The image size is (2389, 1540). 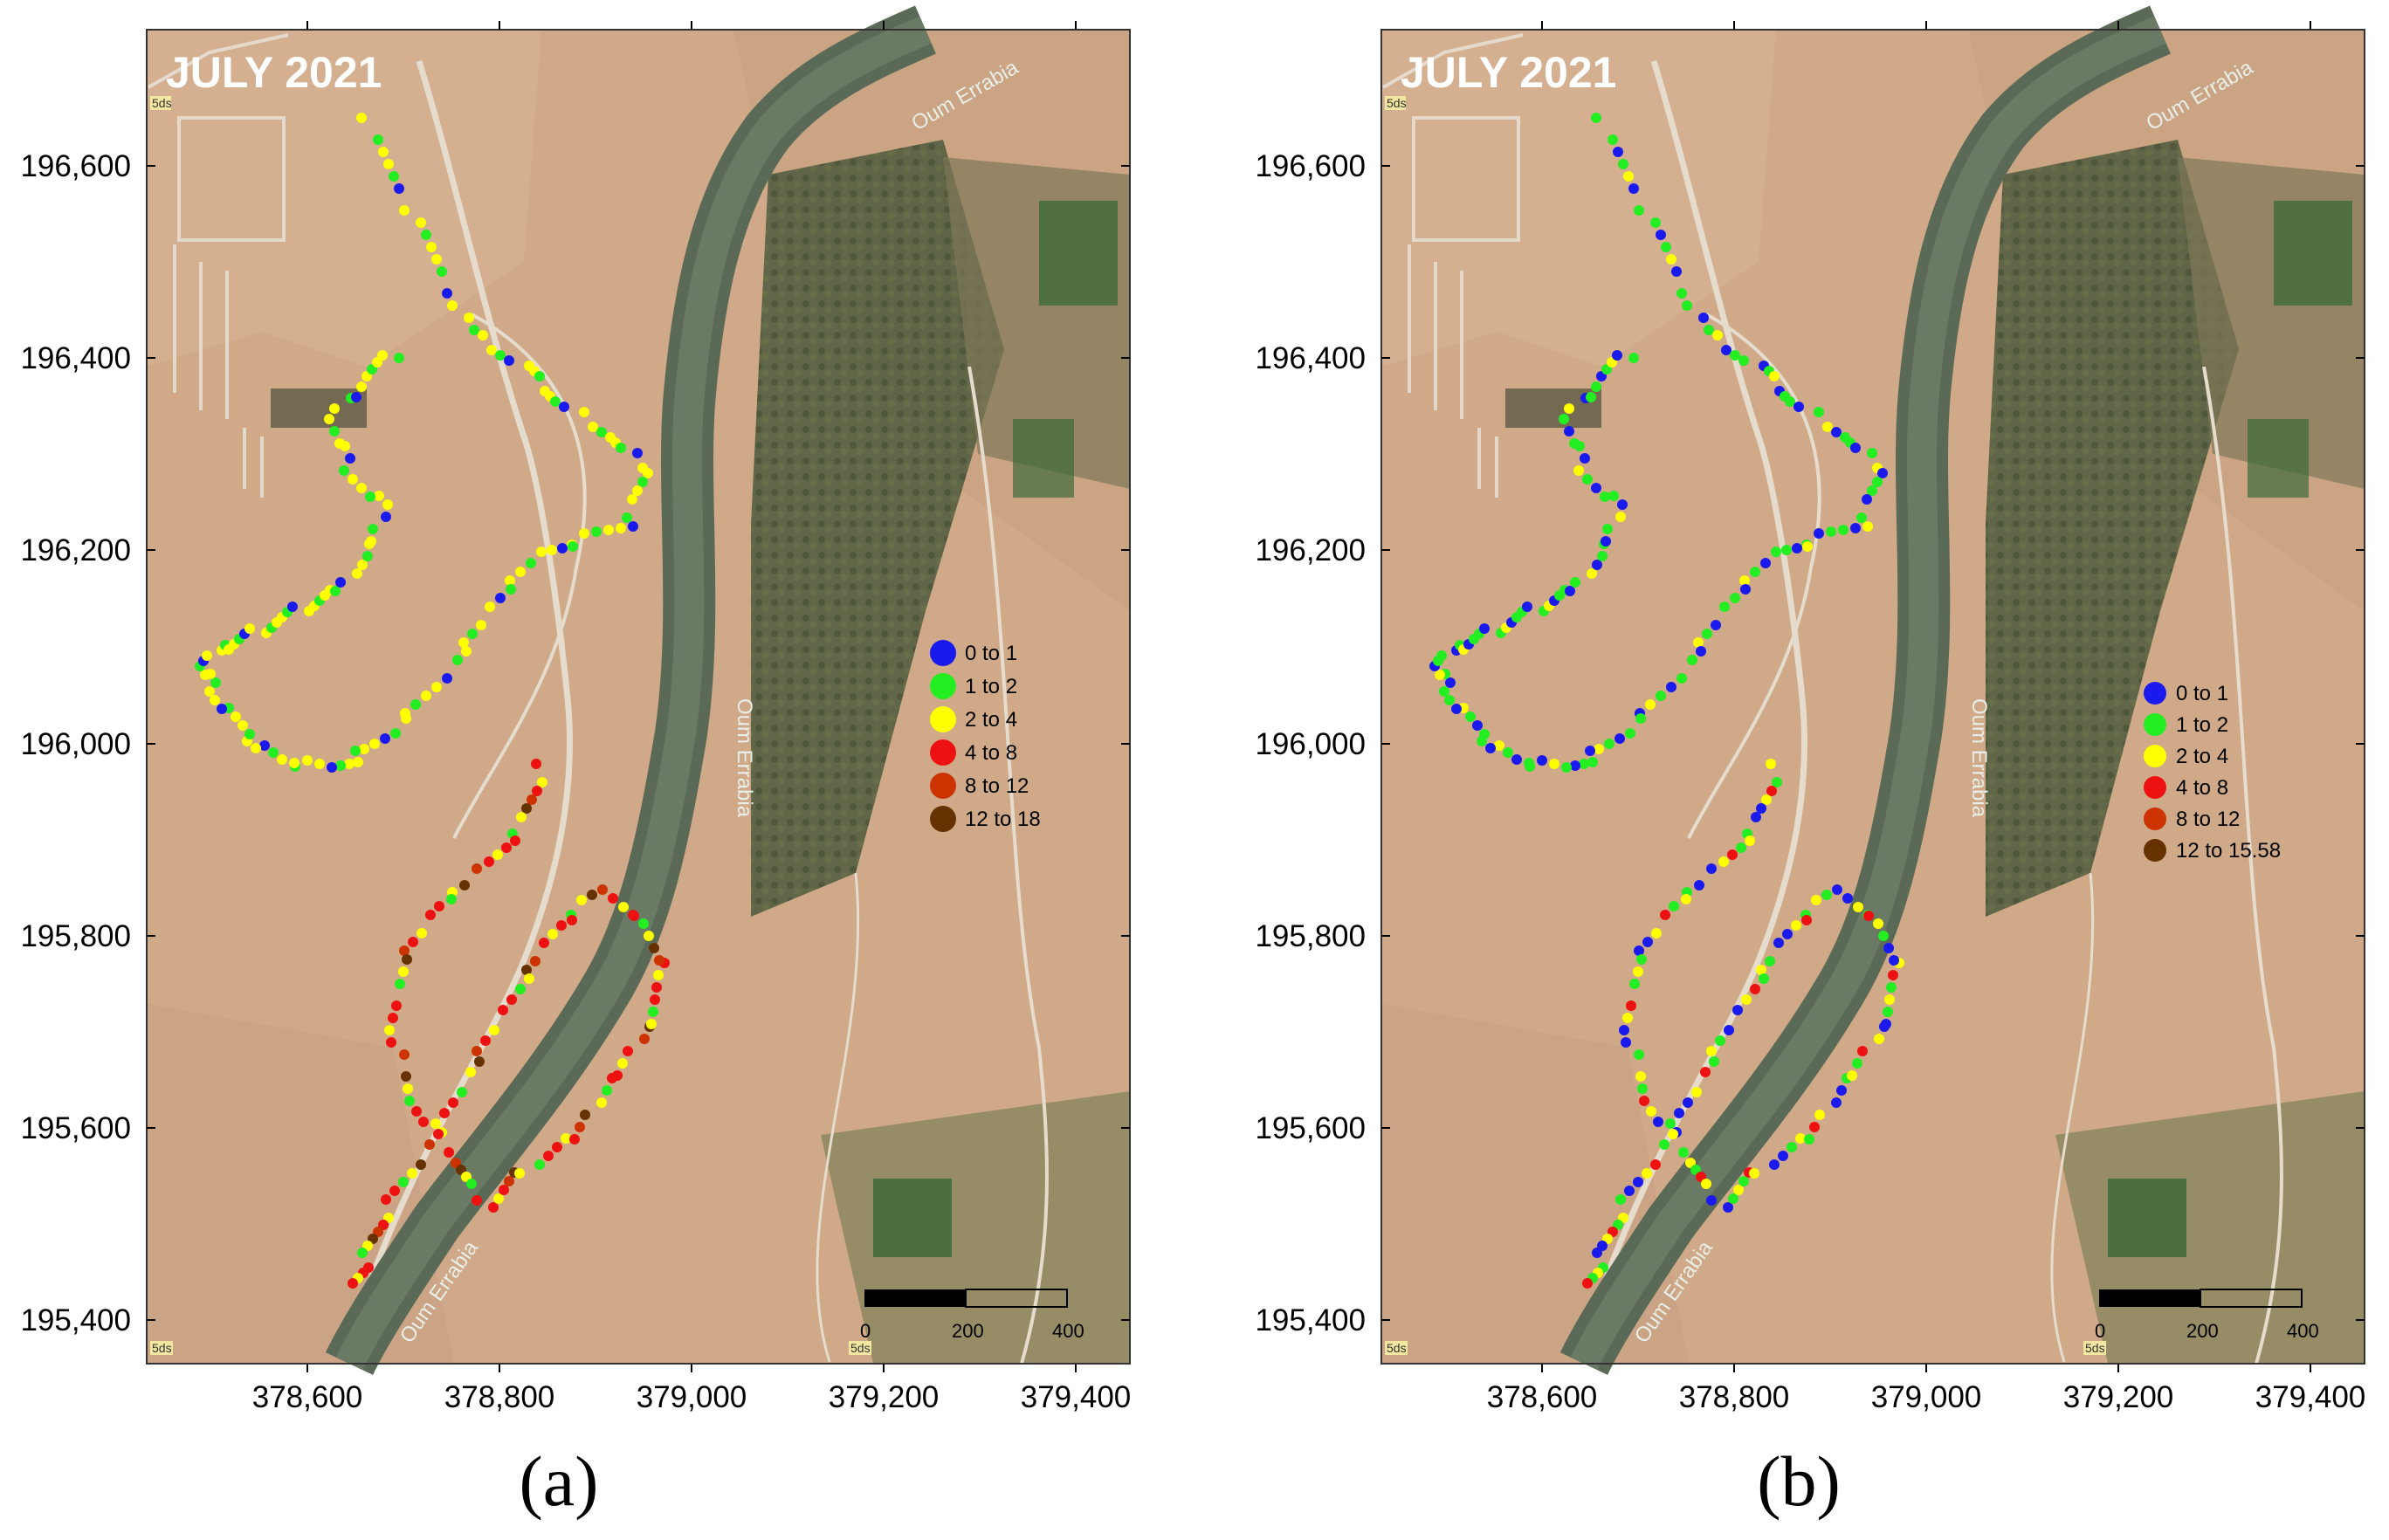 What do you see at coordinates (75, 936) in the screenshot?
I see `y-tick-label: 195,800` at bounding box center [75, 936].